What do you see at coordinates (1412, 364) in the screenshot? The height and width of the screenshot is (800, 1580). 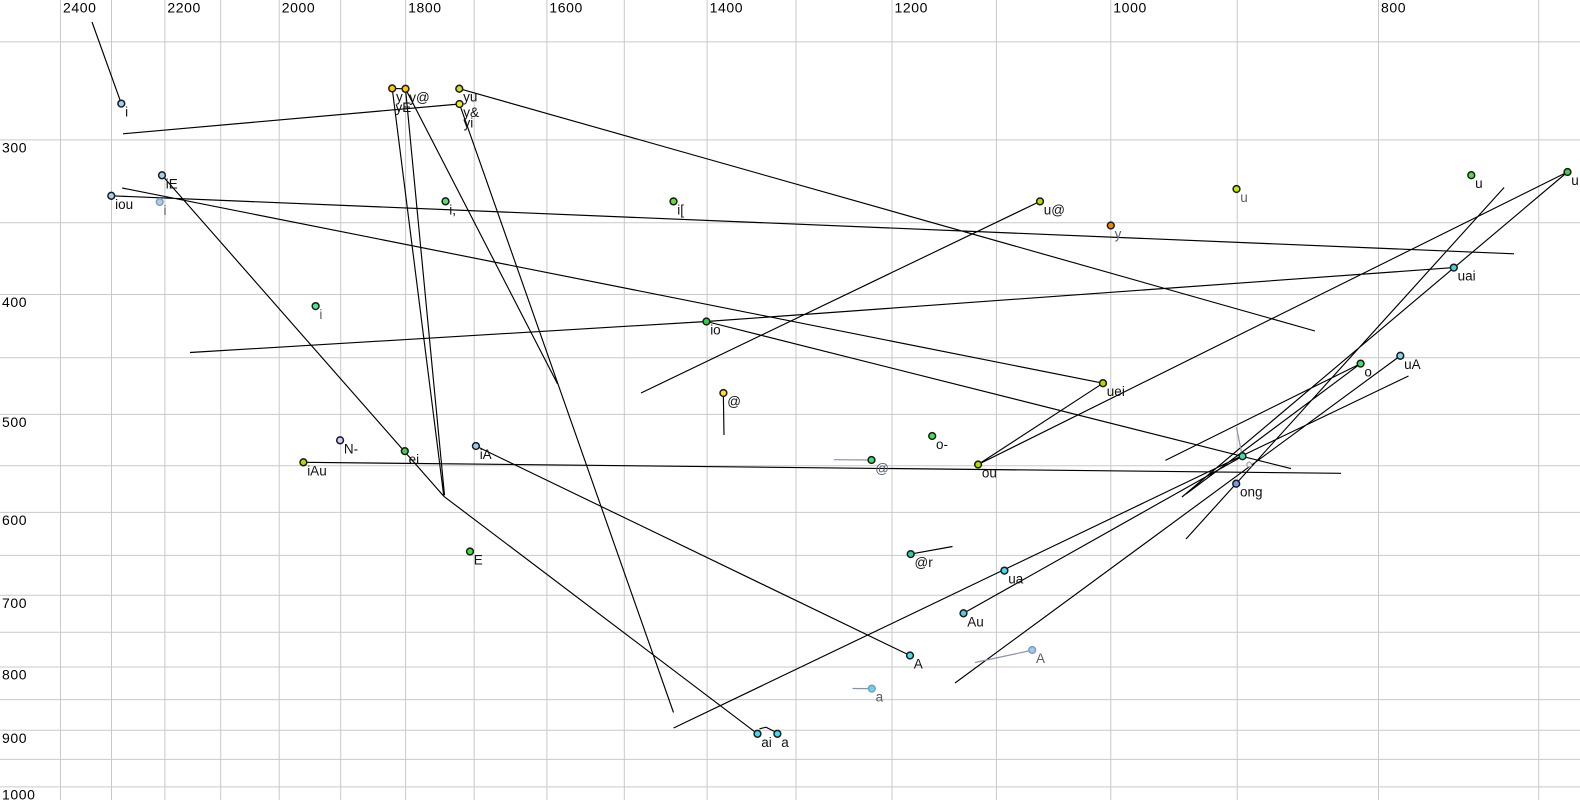 I see `svg-text: uA` at bounding box center [1412, 364].